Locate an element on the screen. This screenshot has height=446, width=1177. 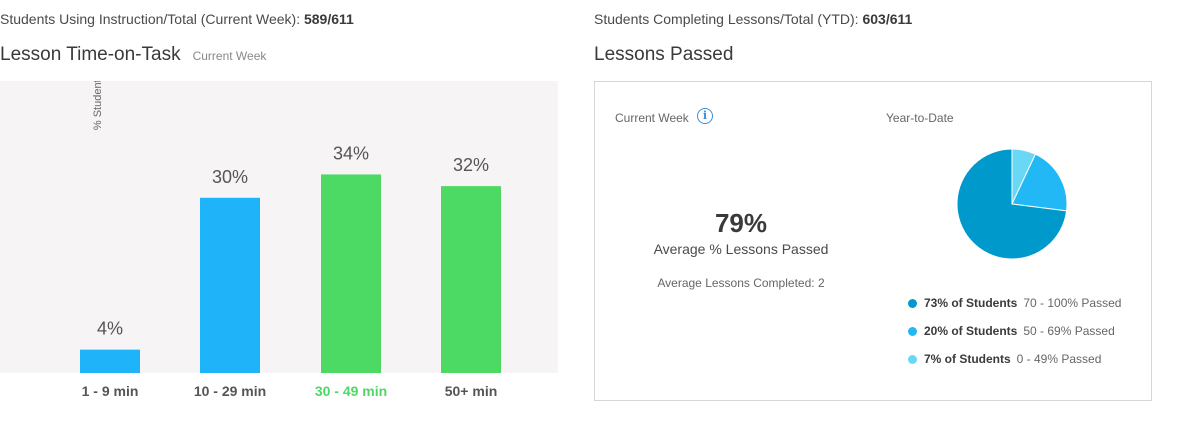
current-week-label: Current Week is located at coordinates (652, 118).